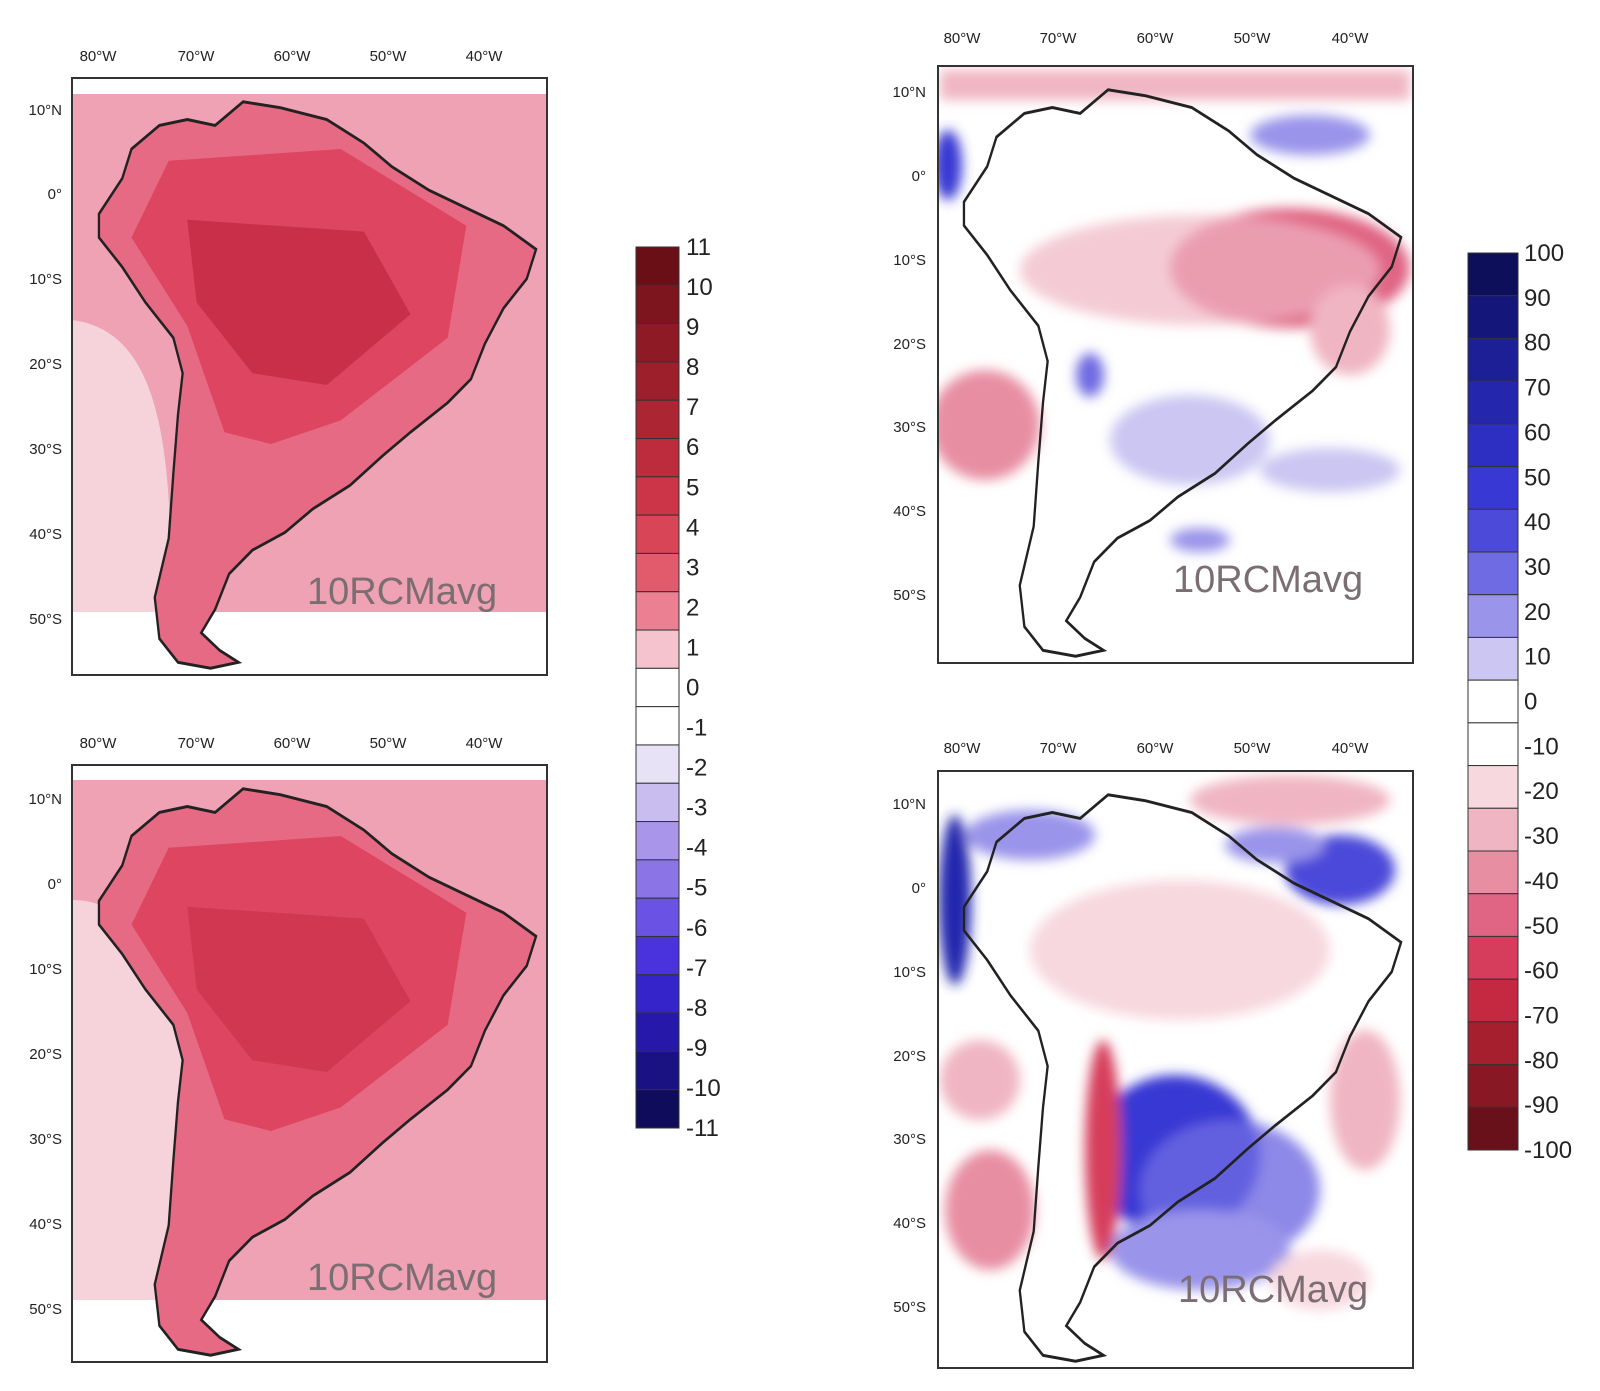  I want to click on colorbar-tick-label: -1, so click(696, 728).